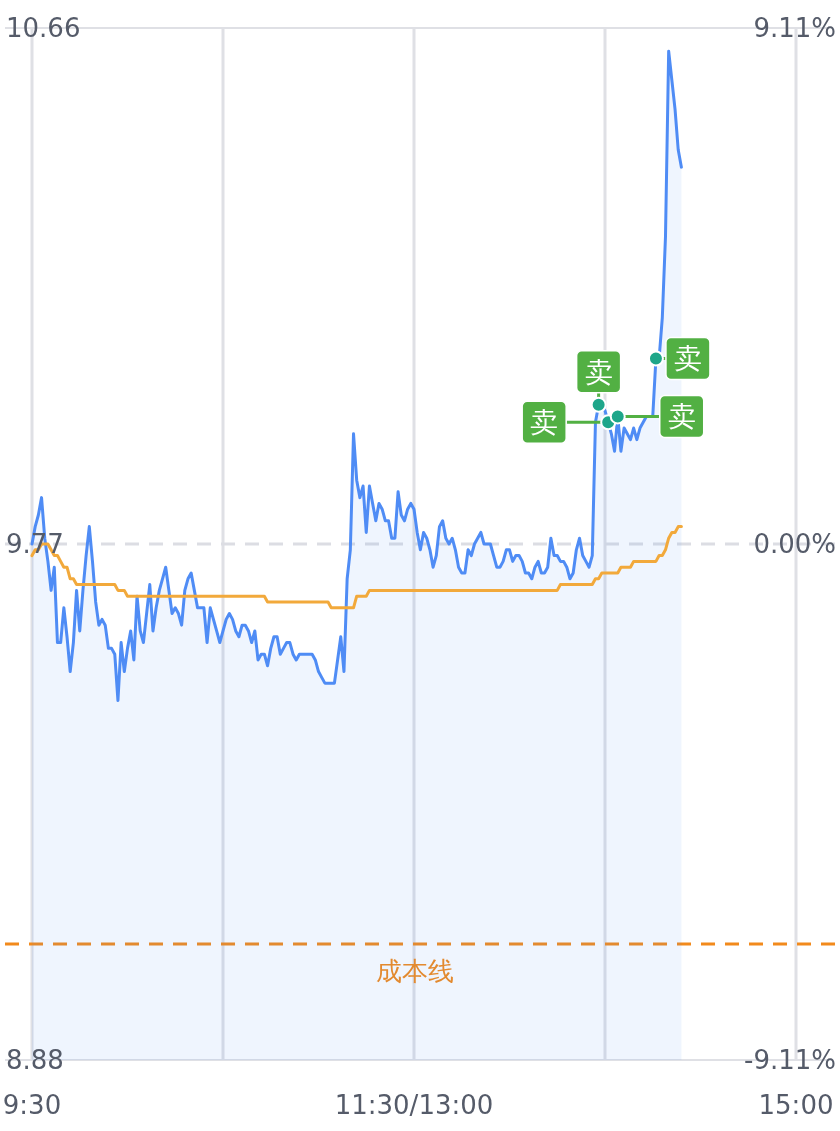  What do you see at coordinates (32, 1105) in the screenshot?
I see `x-tick-label: 9:30` at bounding box center [32, 1105].